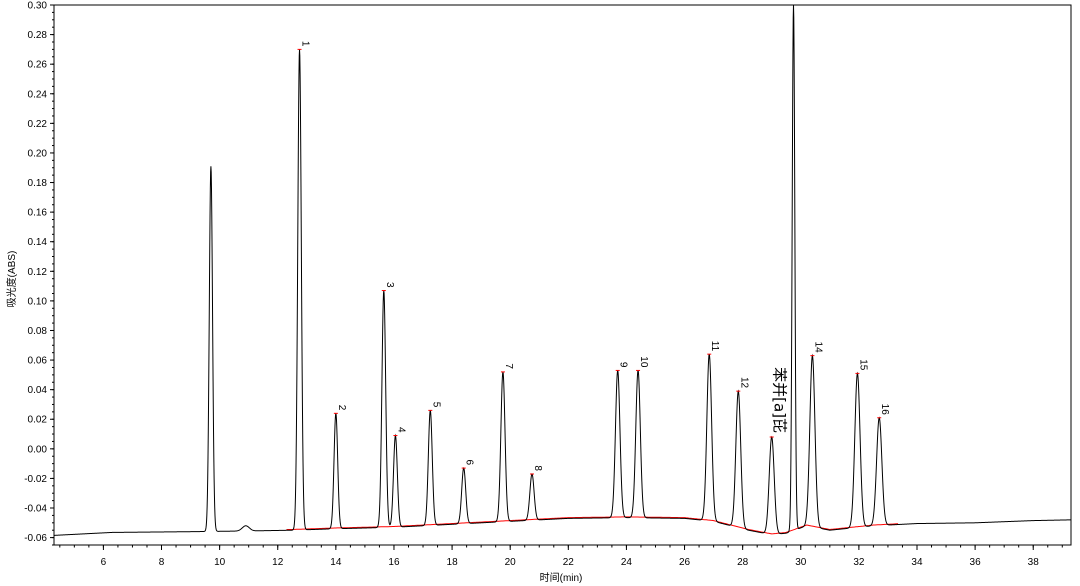 The image size is (1080, 586). What do you see at coordinates (104, 562) in the screenshot?
I see `x-tick-label: 6` at bounding box center [104, 562].